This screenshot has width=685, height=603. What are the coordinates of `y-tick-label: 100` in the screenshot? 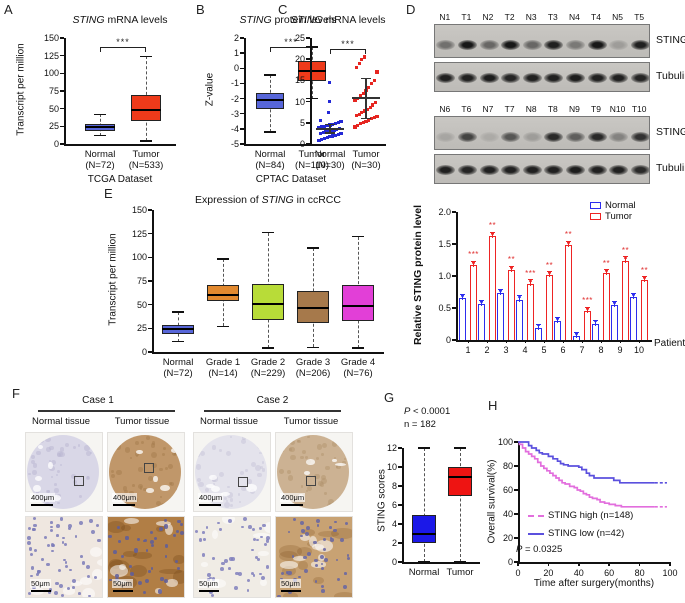 It's located at (51, 73).